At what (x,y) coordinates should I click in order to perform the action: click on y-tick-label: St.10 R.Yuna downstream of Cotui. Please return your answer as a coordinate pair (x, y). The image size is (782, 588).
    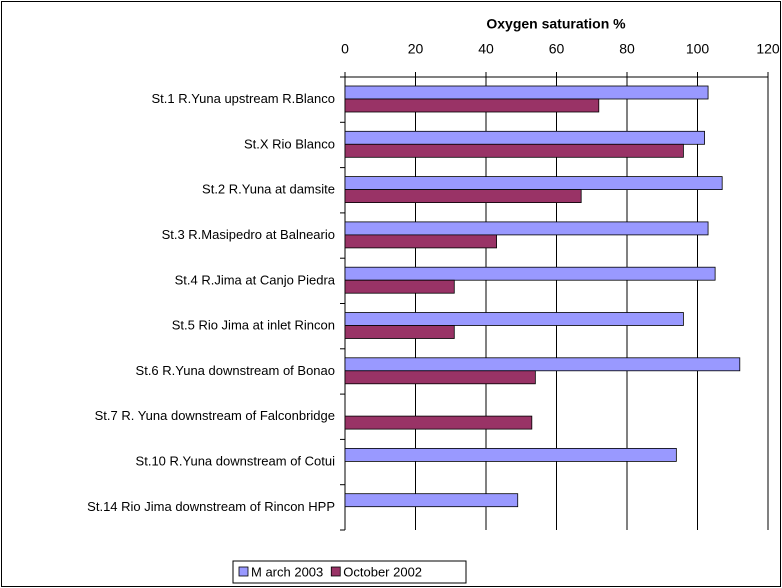
    Looking at the image, I should click on (236, 460).